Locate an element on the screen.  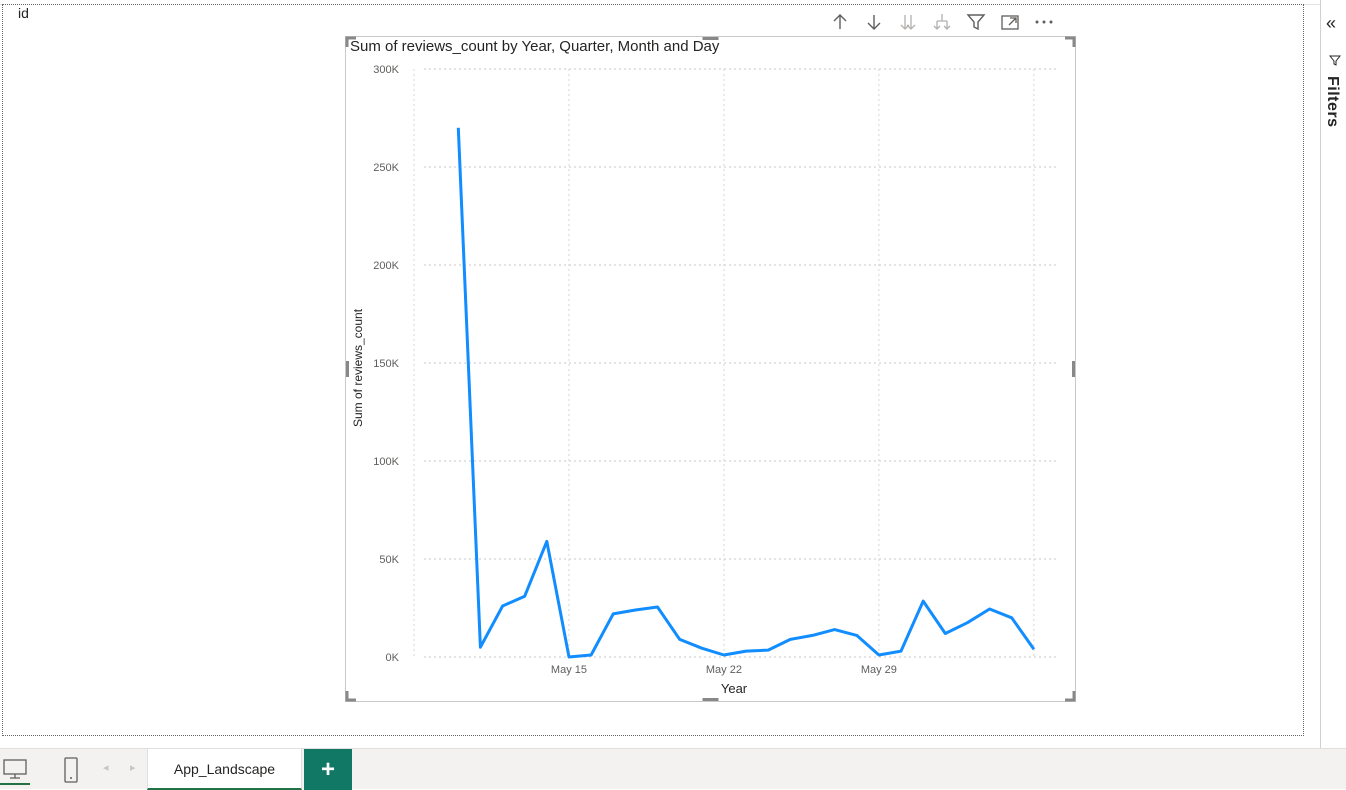
y-tick-label: 50K is located at coordinates (389, 560).